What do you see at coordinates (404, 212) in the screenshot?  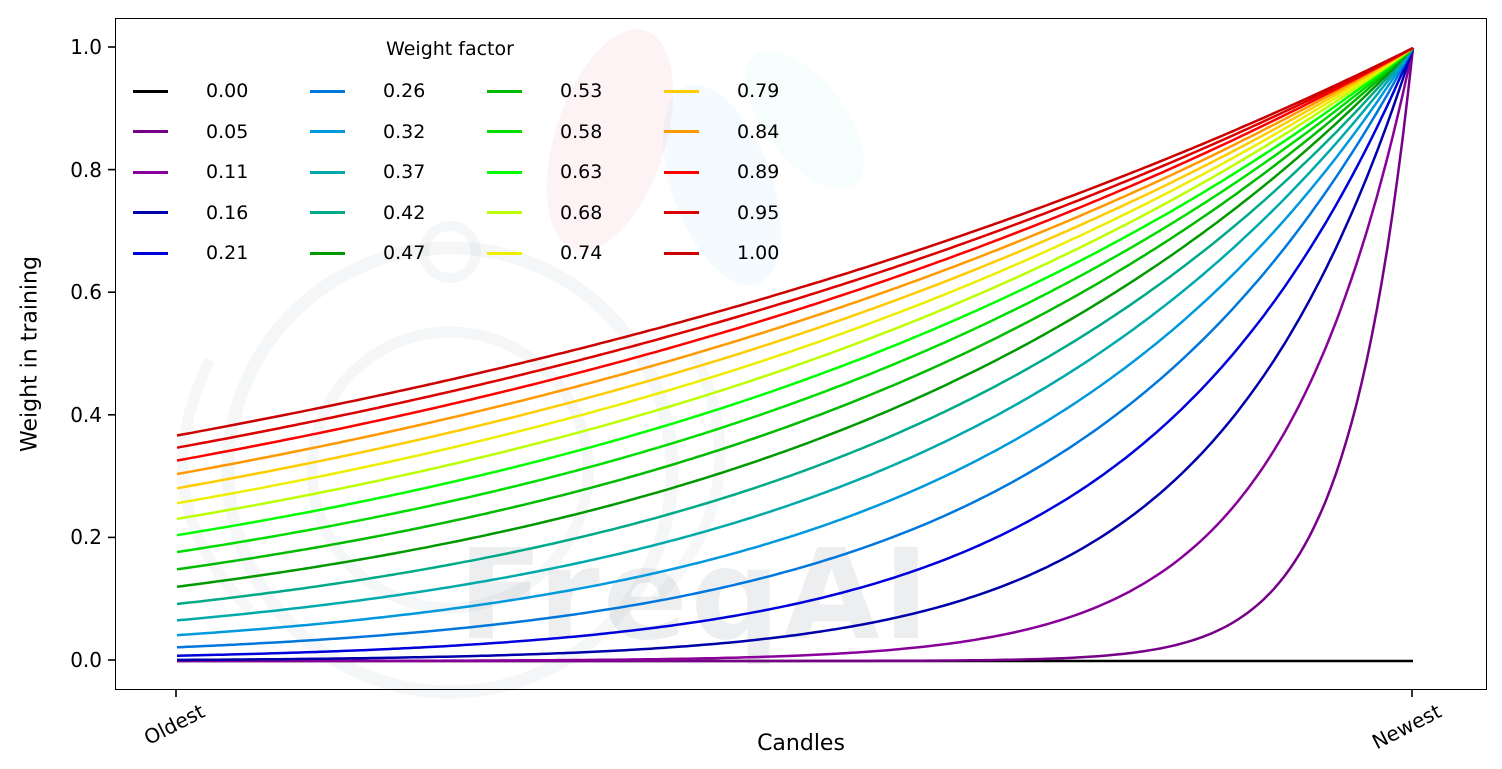 I see `legend-item-label: 0.42` at bounding box center [404, 212].